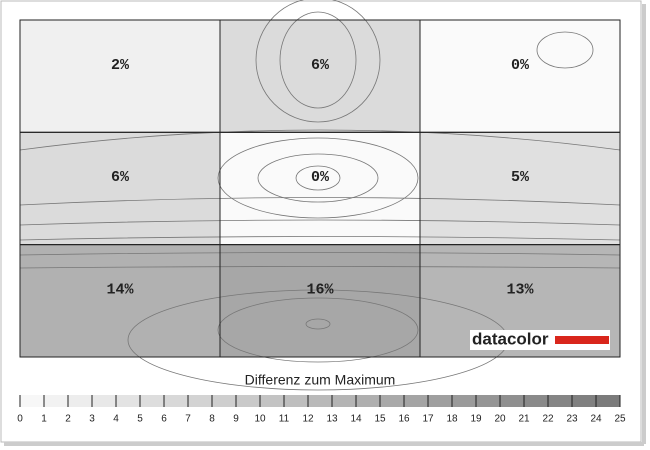 Image resolution: width=650 pixels, height=450 pixels. What do you see at coordinates (524, 419) in the screenshot?
I see `colorbar-tick-label: 21` at bounding box center [524, 419].